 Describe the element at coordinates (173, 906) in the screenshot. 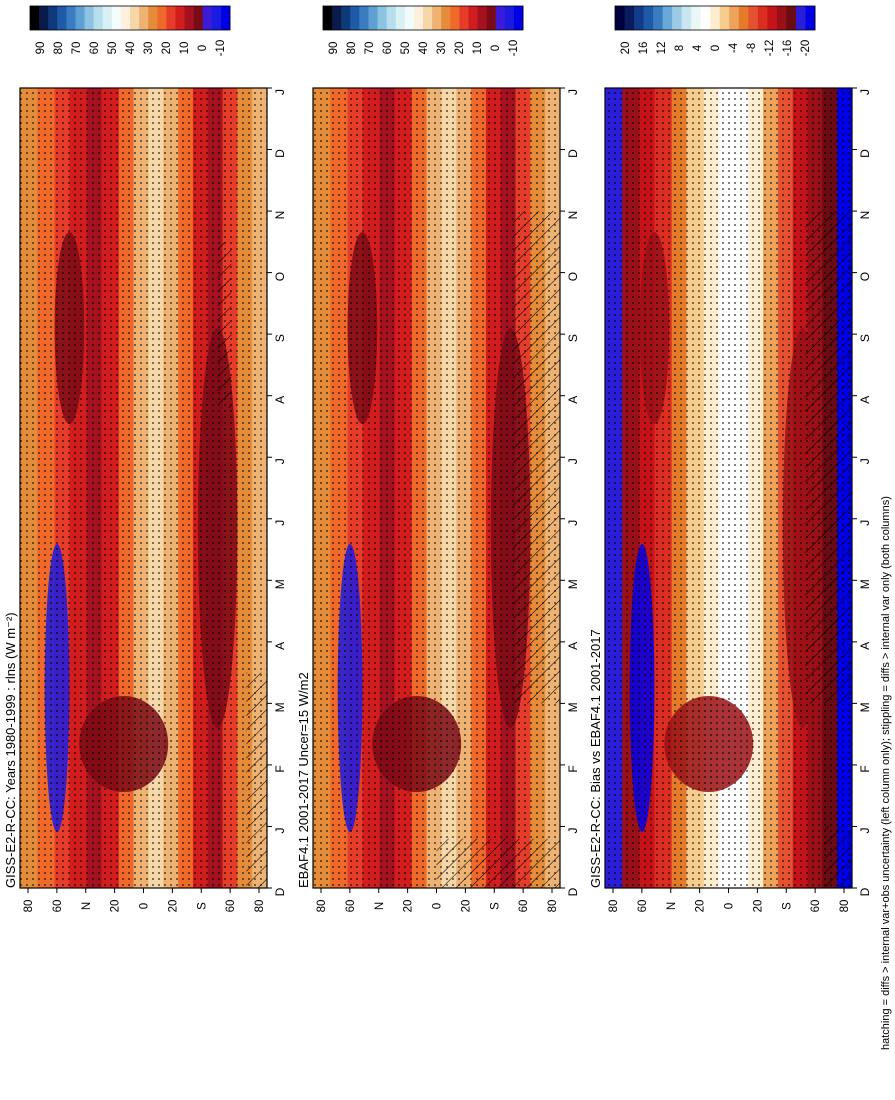

I see `p1-lat-label: 20` at that location.